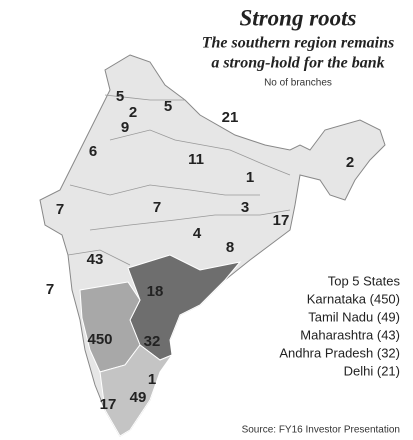  What do you see at coordinates (93, 151) in the screenshot?
I see `branch-count: 6` at bounding box center [93, 151].